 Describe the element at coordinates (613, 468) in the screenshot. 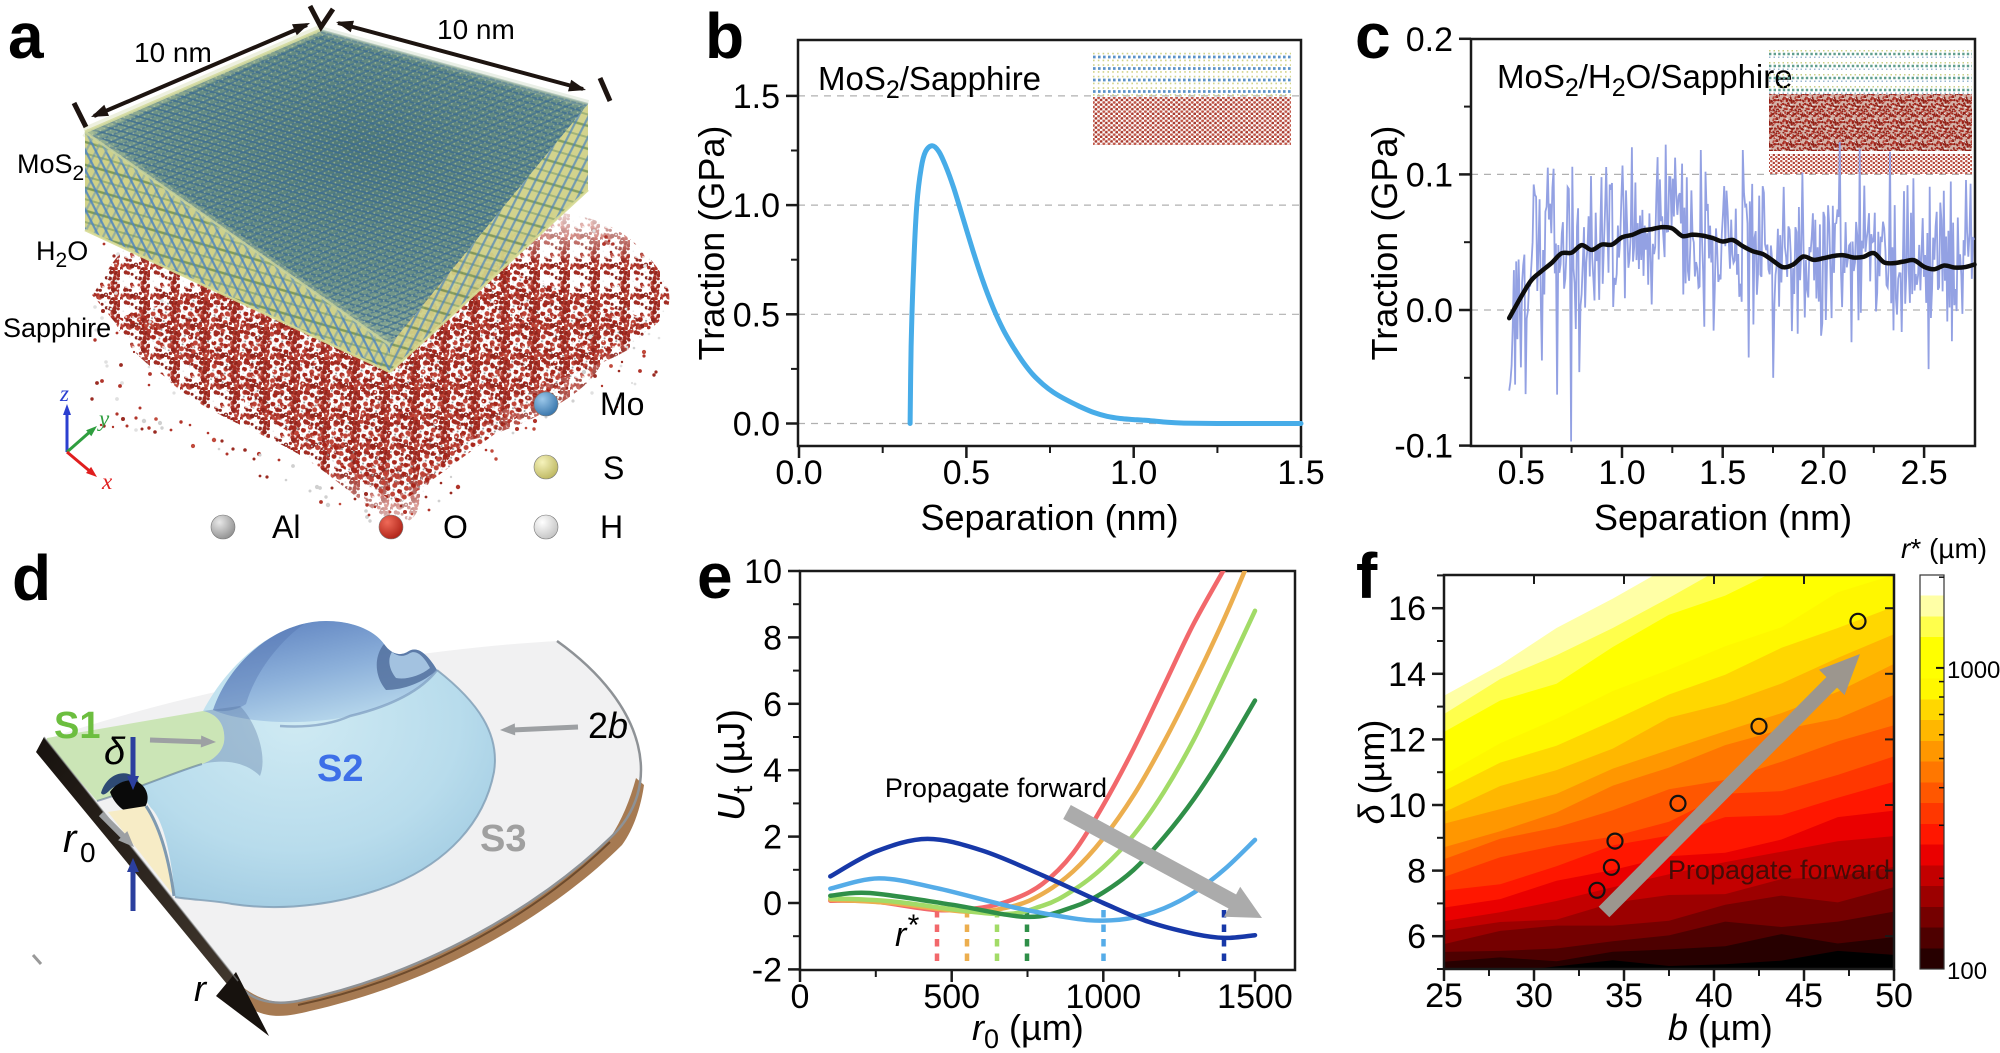

I see `svg-text: S` at that location.